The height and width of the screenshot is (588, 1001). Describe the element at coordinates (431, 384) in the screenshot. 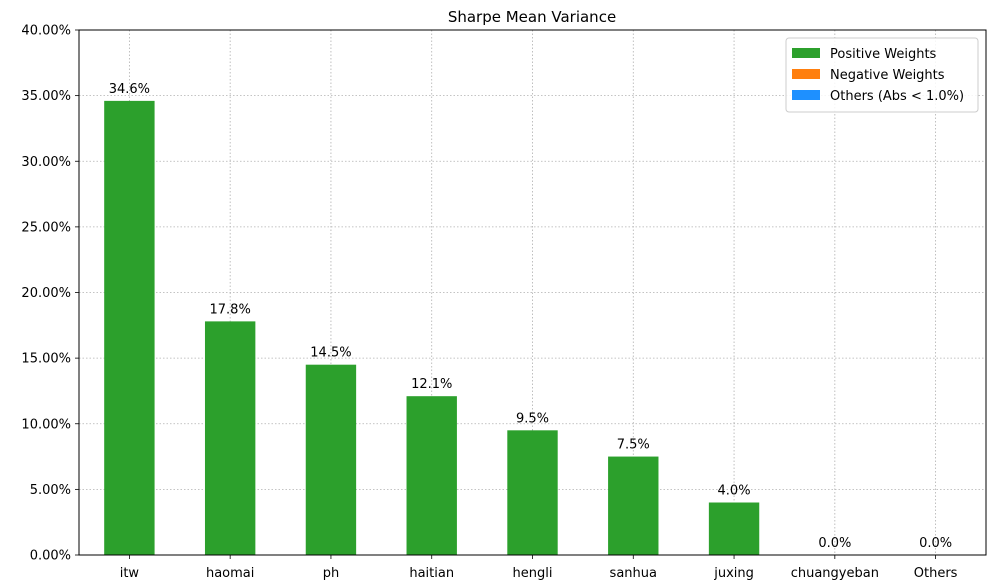

I see `data-label: 12.1%` at that location.